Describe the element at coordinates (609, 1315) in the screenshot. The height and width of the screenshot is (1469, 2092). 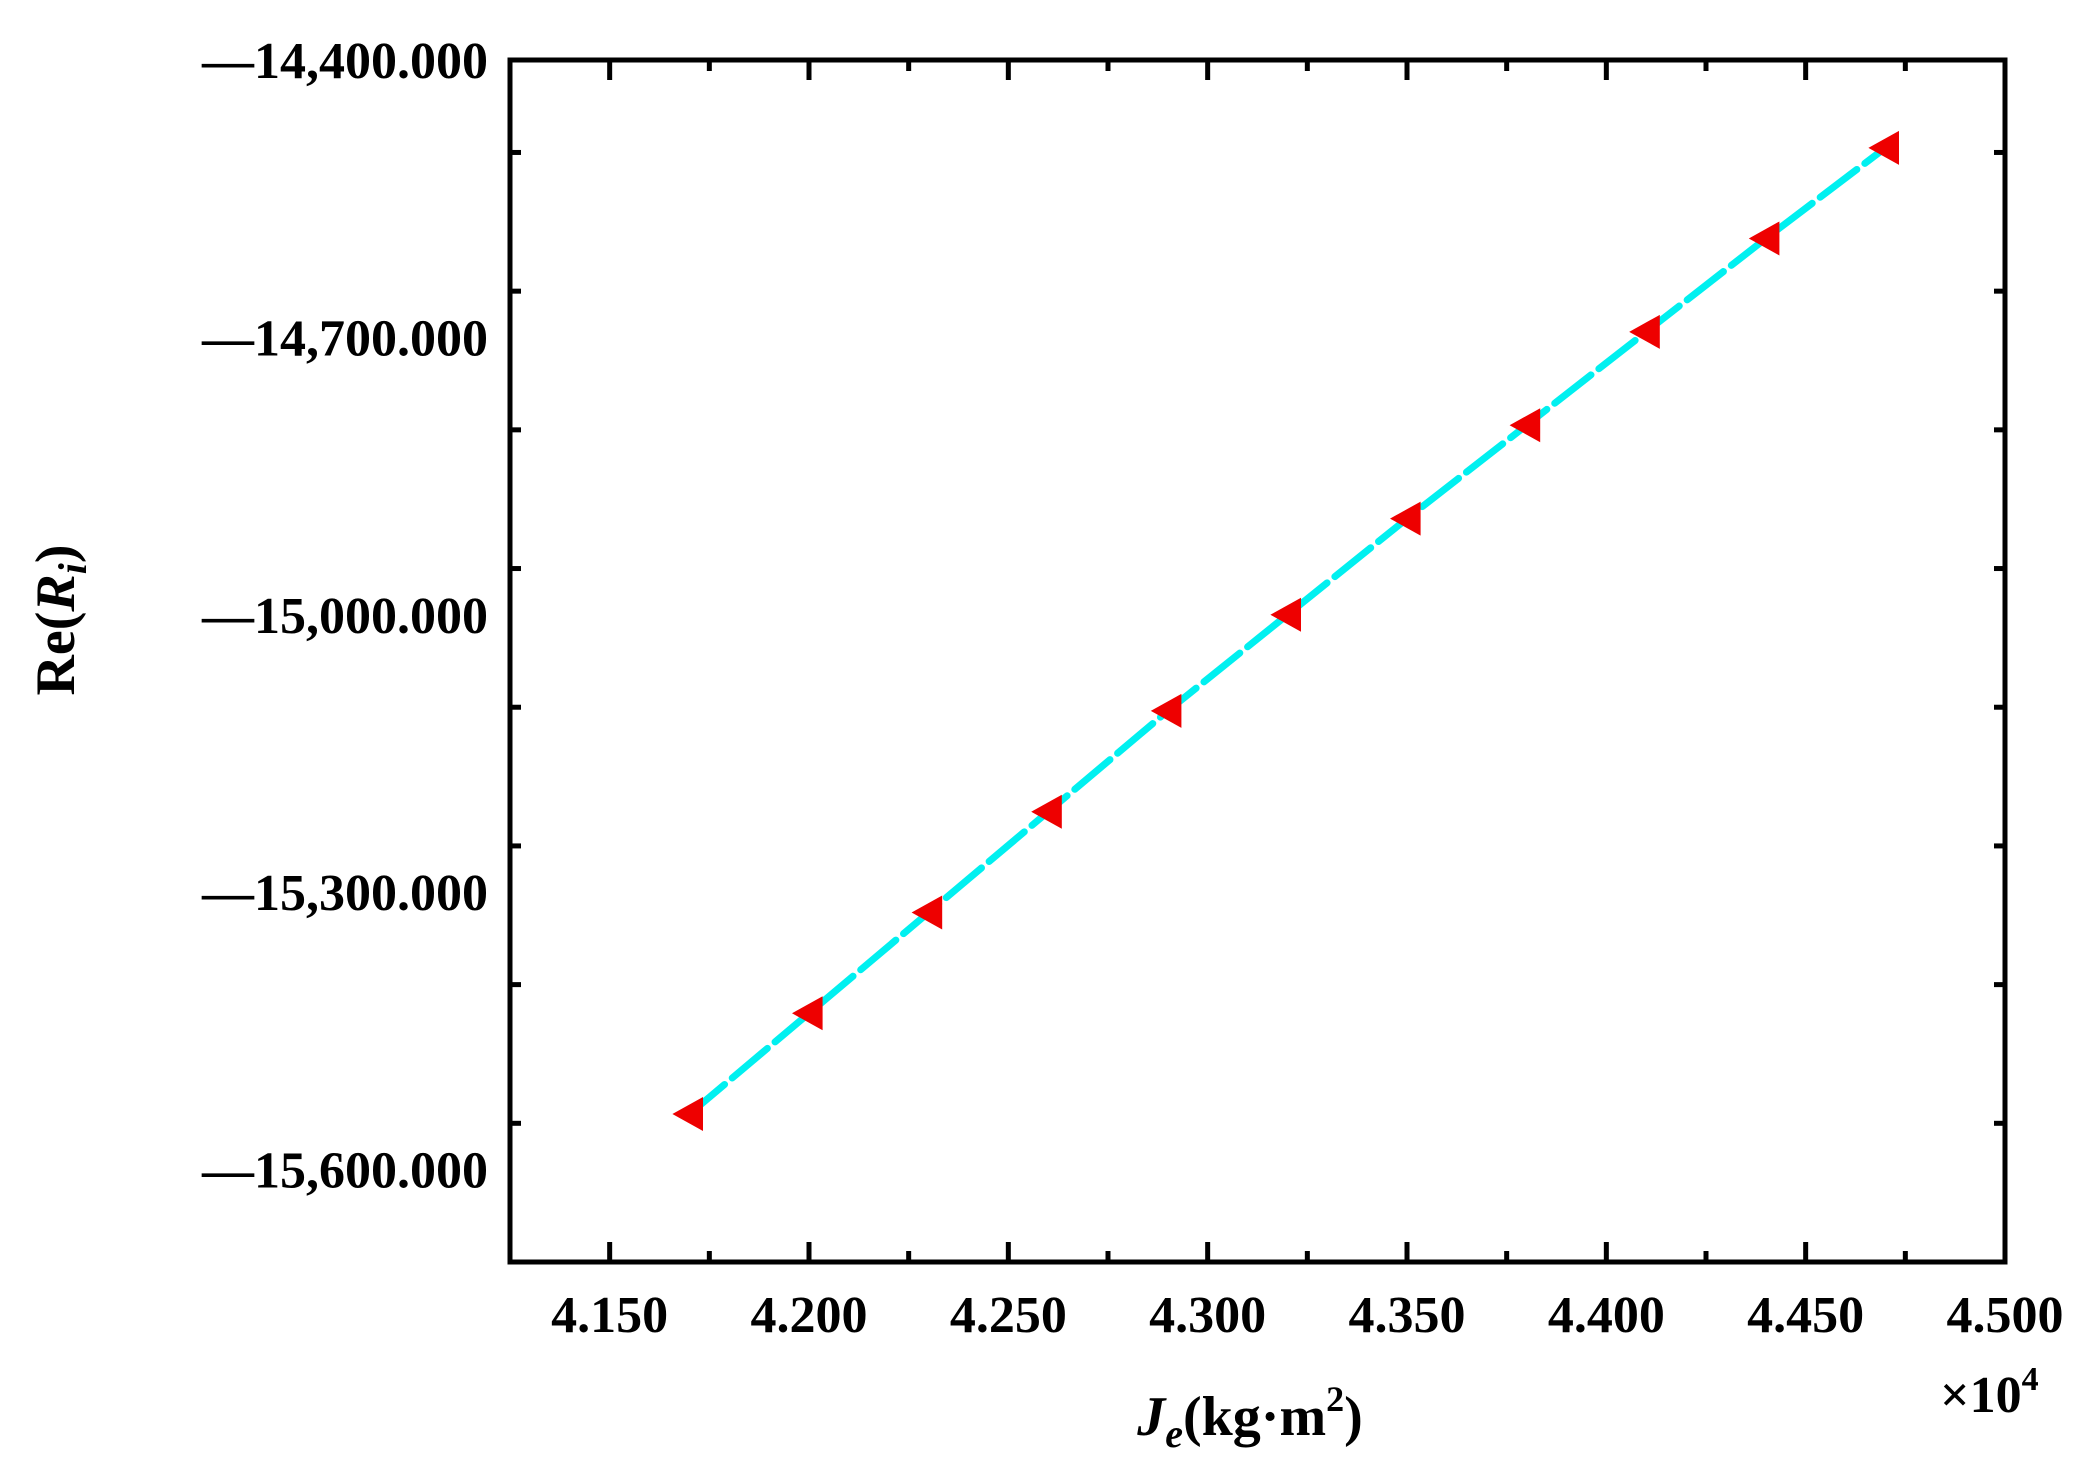
I see `x-tick-label: 4.150` at that location.